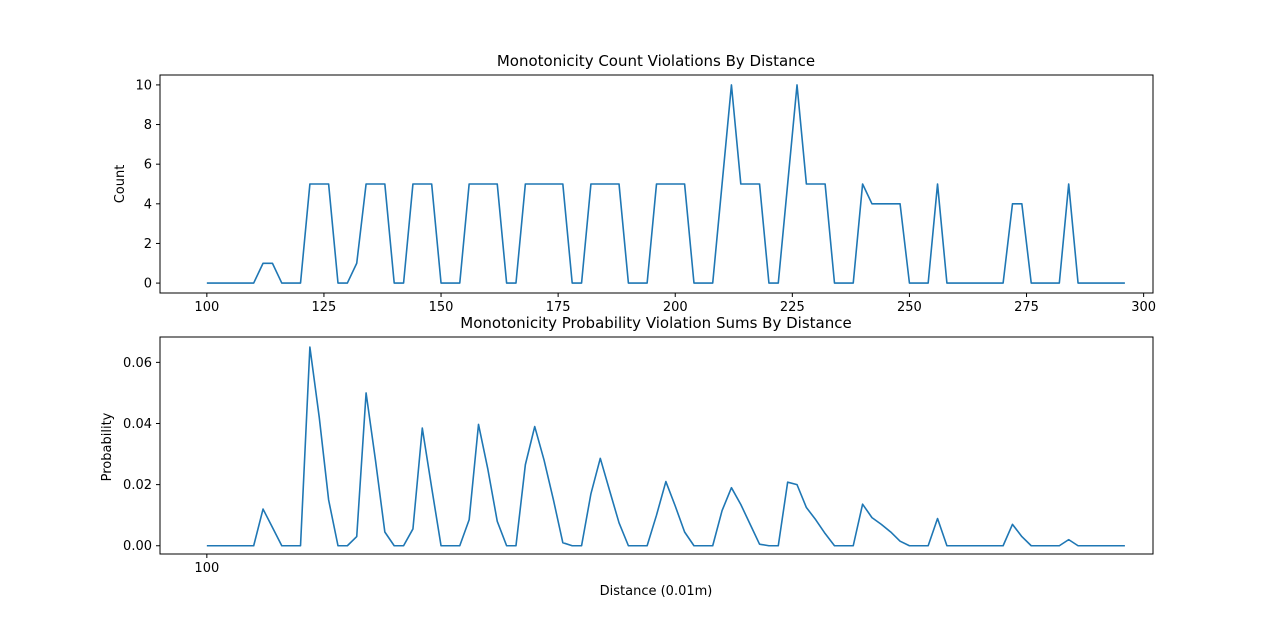 The width and height of the screenshot is (1280, 623). What do you see at coordinates (137, 546) in the screenshot?
I see `probability-y-tick-label: 0.00` at bounding box center [137, 546].